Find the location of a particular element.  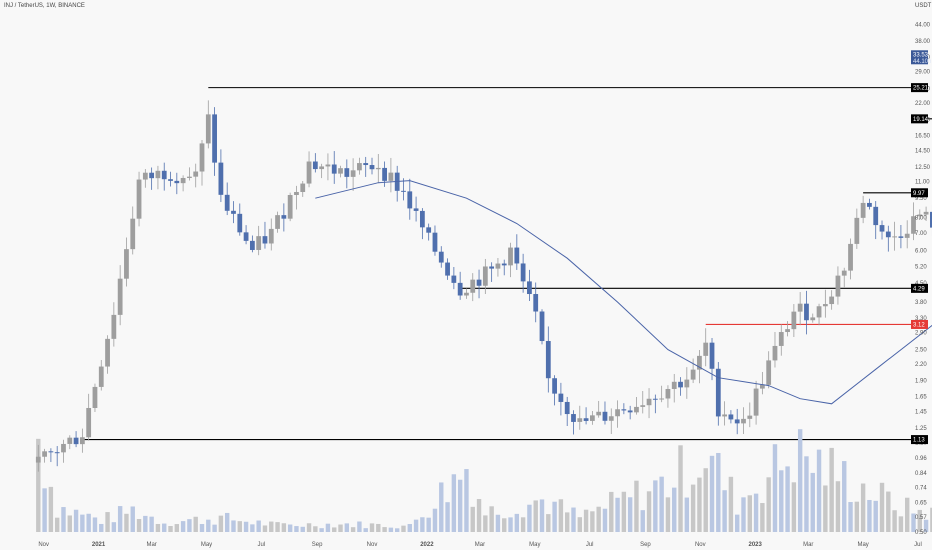

y-tick-label: 29.00 is located at coordinates (923, 73).